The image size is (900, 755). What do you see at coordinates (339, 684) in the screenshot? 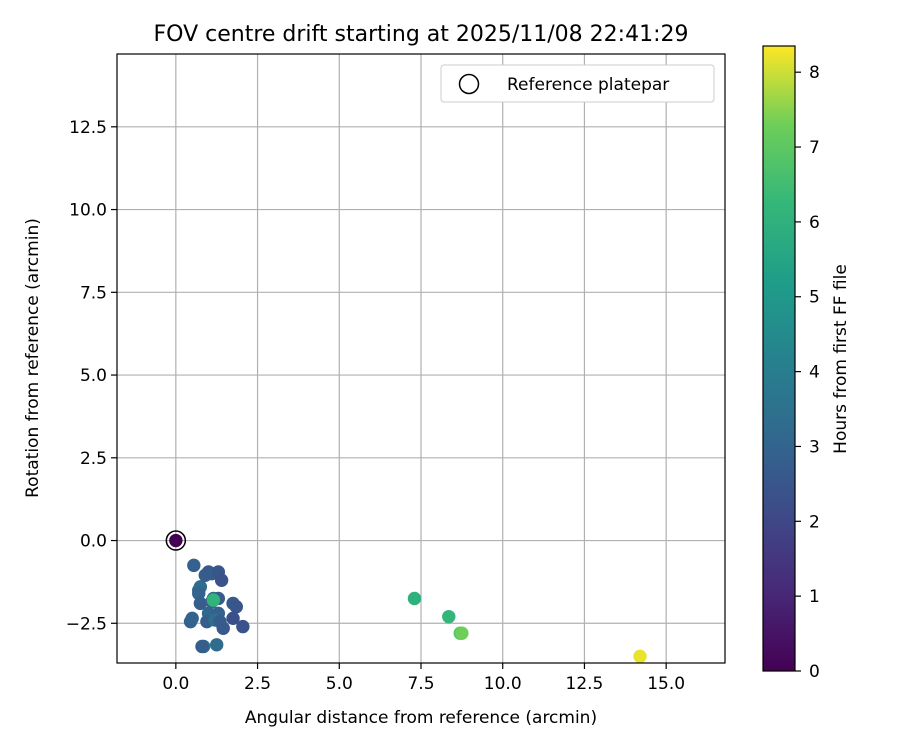
I see `x-tick-label: 5.0` at bounding box center [339, 684].